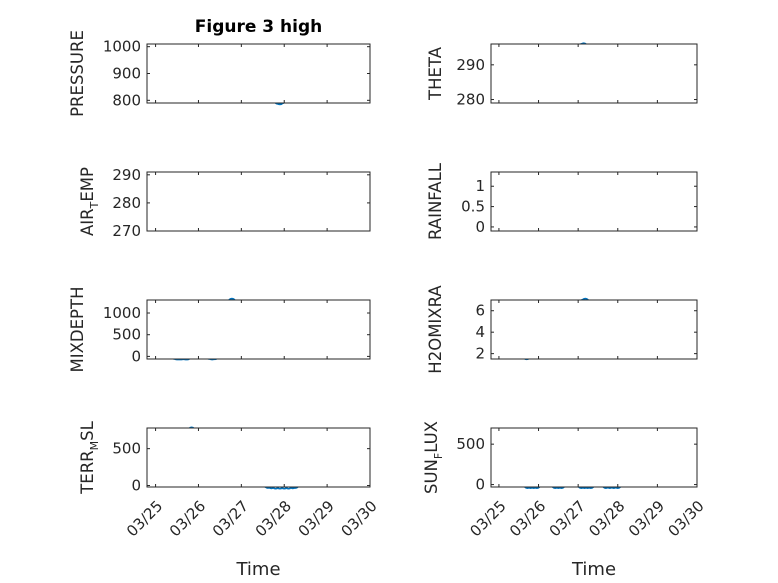 The image size is (778, 583). I want to click on panel-rainfall: 0 0.5 1 RAINFALL, so click(562, 201).